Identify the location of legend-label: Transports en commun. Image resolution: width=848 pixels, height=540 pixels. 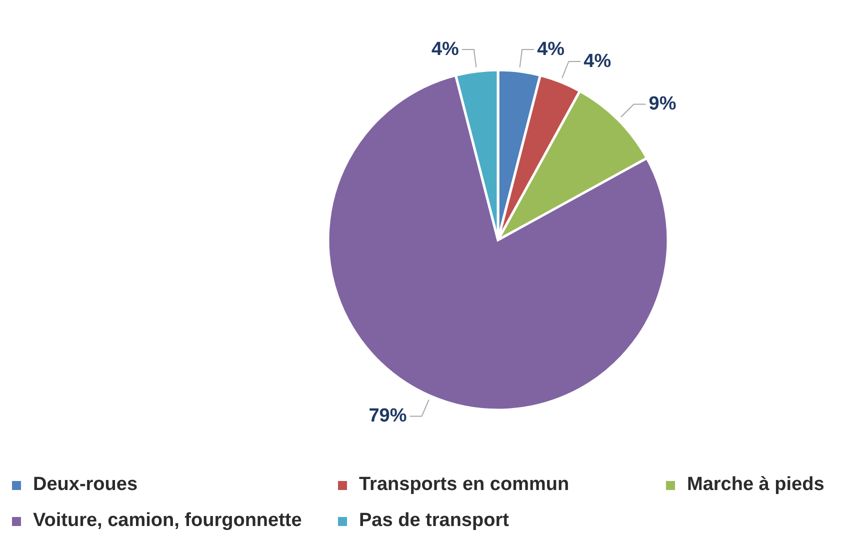
(464, 485).